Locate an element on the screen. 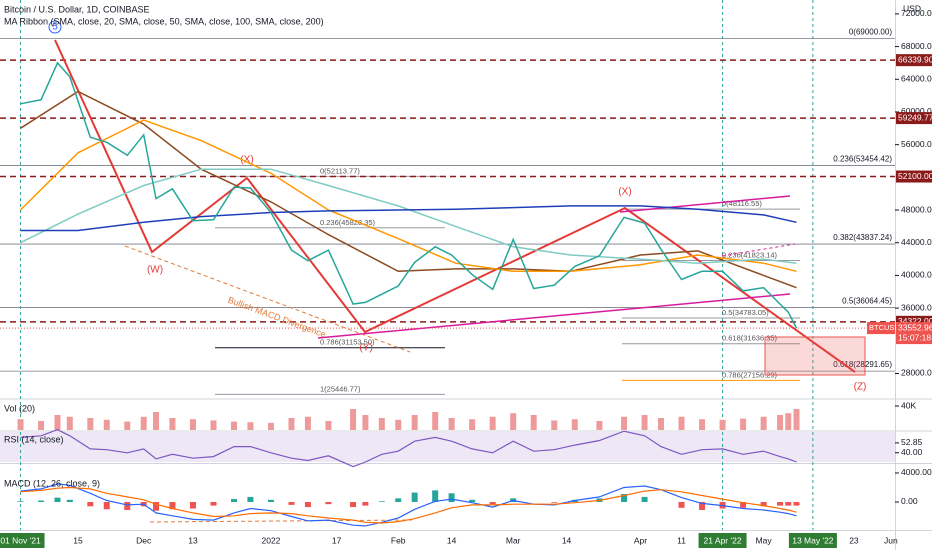 The width and height of the screenshot is (932, 550). fib-label: 0.236(41823.14) is located at coordinates (750, 254).